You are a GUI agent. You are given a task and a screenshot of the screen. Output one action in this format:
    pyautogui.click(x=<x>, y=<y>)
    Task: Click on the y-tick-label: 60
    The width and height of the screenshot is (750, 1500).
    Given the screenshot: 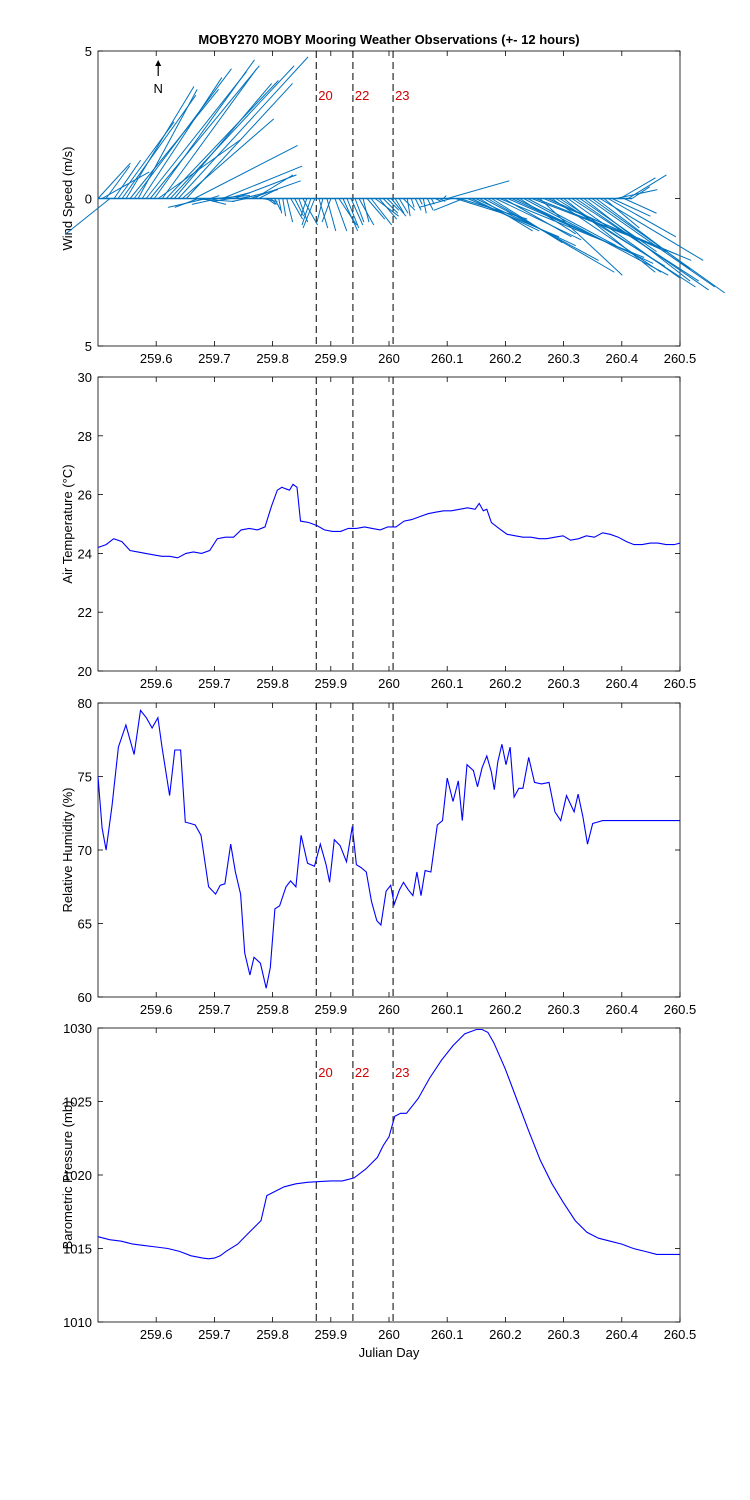 What is the action you would take?
    pyautogui.click(x=85, y=997)
    